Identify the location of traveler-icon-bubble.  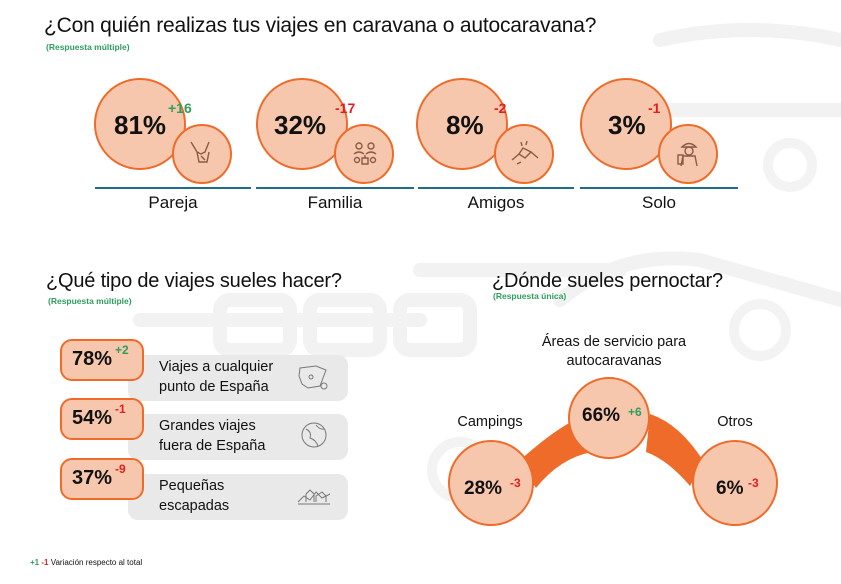
(688, 154).